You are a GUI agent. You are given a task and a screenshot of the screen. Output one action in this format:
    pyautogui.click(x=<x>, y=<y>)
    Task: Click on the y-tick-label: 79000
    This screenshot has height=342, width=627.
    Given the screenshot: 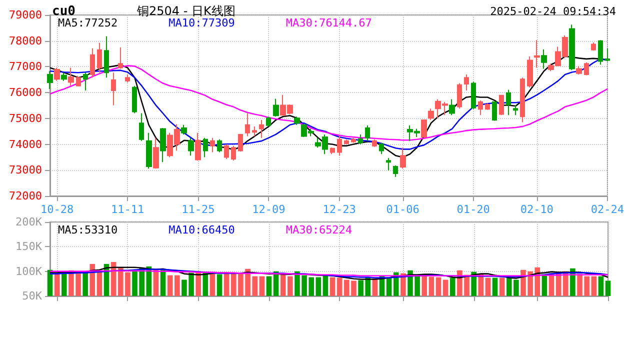 What is the action you would take?
    pyautogui.click(x=25, y=15)
    